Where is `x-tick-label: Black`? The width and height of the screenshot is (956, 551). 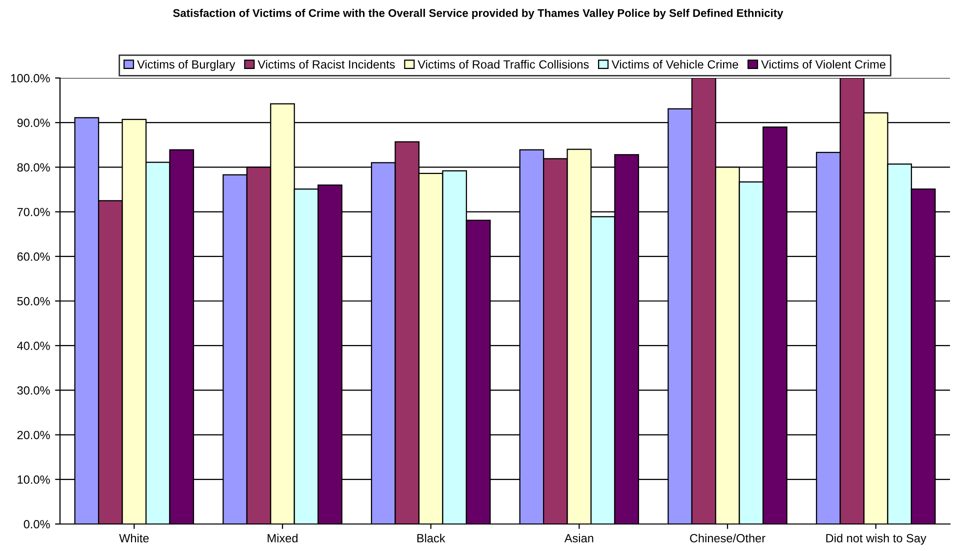
x-tick-label: Black is located at coordinates (431, 538).